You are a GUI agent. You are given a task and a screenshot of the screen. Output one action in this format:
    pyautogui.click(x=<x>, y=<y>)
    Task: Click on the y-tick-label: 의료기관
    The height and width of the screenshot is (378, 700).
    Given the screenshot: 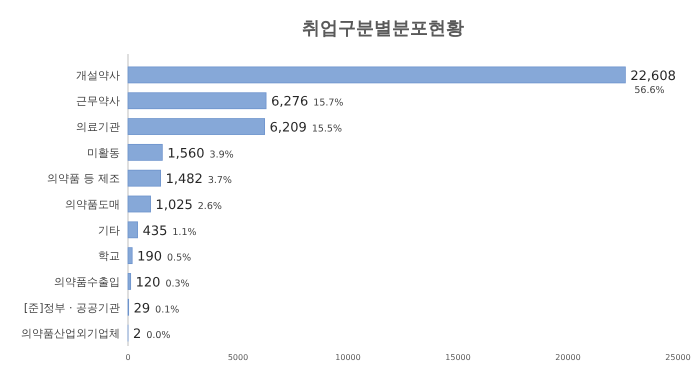 What is the action you would take?
    pyautogui.click(x=98, y=127)
    